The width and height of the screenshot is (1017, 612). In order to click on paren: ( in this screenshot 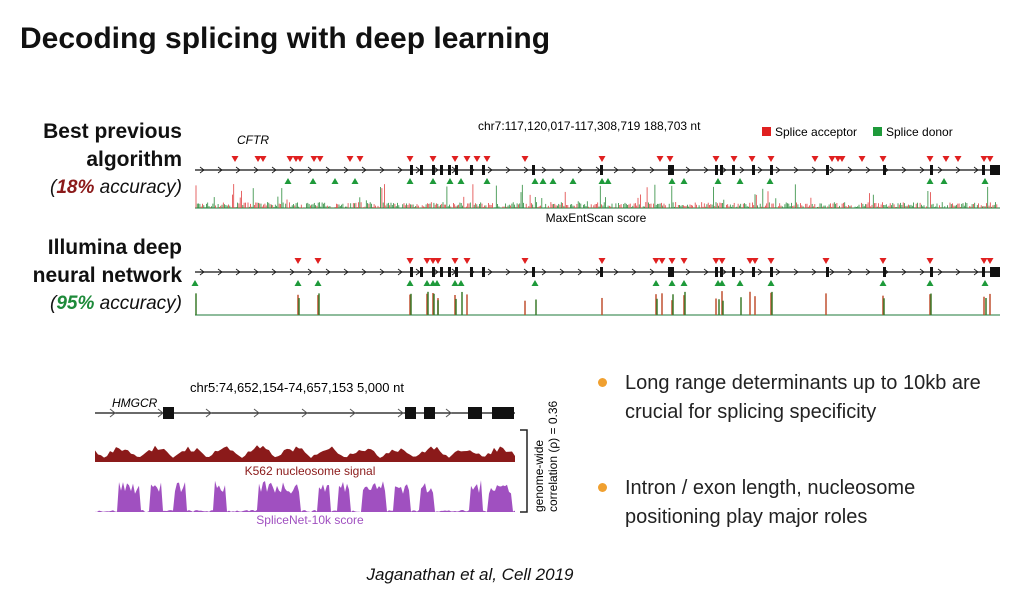, I will do `click(53, 303)`.